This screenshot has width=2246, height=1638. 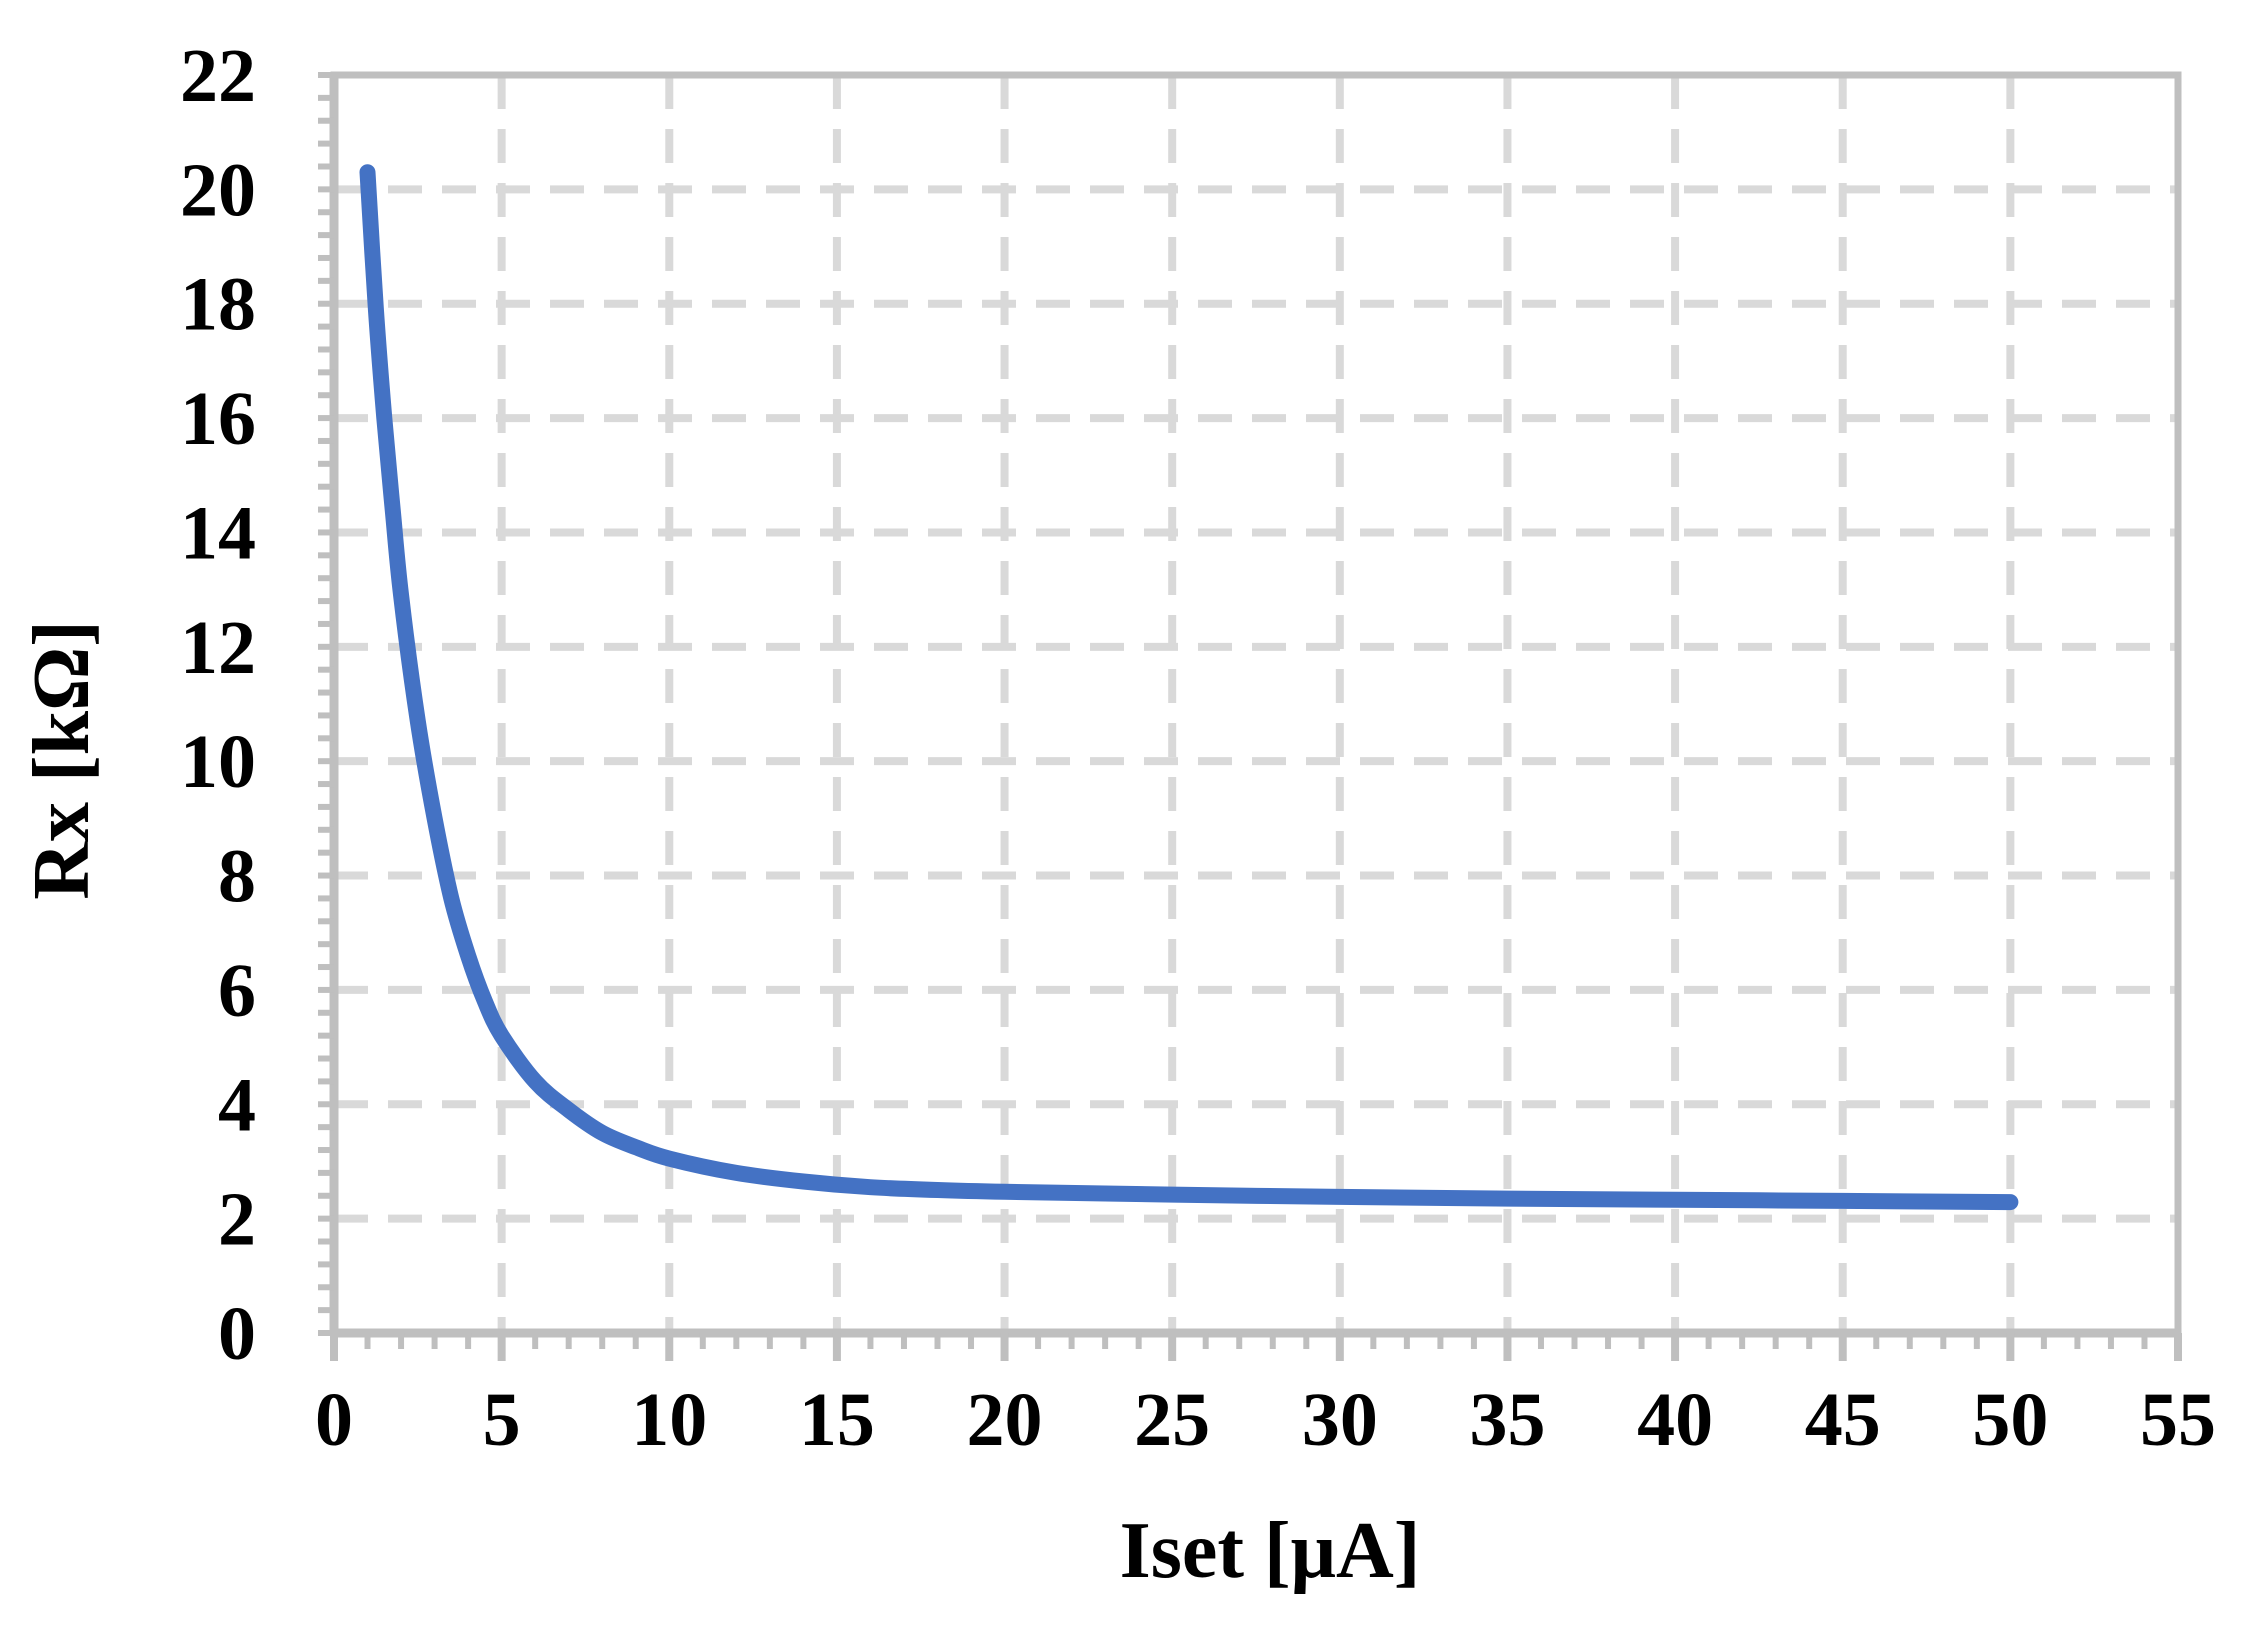 I want to click on y-tick-label: 0, so click(x=237, y=1334).